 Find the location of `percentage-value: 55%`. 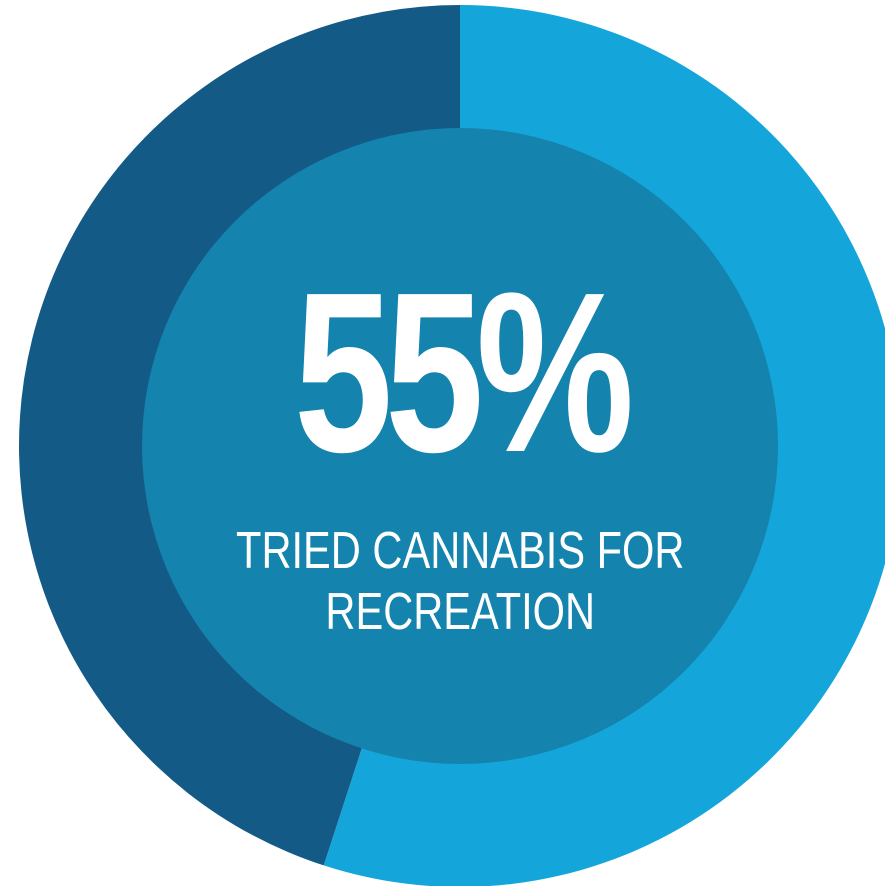

percentage-value: 55% is located at coordinates (463, 372).